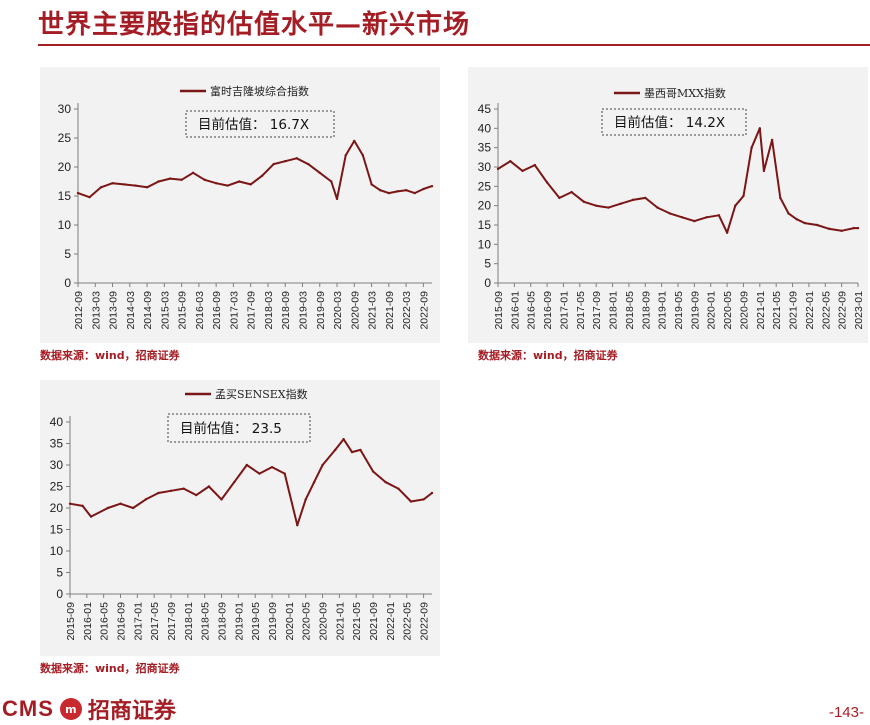 This screenshot has height=725, width=870. What do you see at coordinates (859, 310) in the screenshot?
I see `x-tick-label: 2023-01` at bounding box center [859, 310].